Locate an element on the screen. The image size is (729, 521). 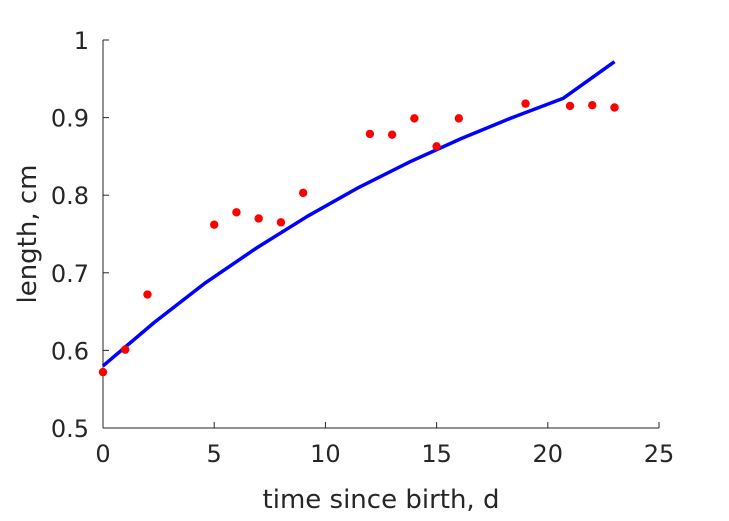
x-tick-label: 0 is located at coordinates (102, 454).